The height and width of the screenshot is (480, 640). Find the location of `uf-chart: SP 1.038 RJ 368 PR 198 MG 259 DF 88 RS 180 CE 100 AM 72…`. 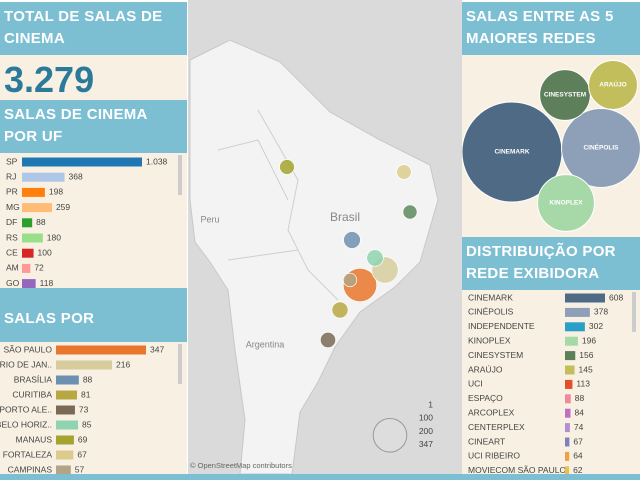

uf-chart: SP 1.038 RJ 368 PR 198 MG 259 DF 88 RS 180 CE 100 AM 72… is located at coordinates (94, 221).